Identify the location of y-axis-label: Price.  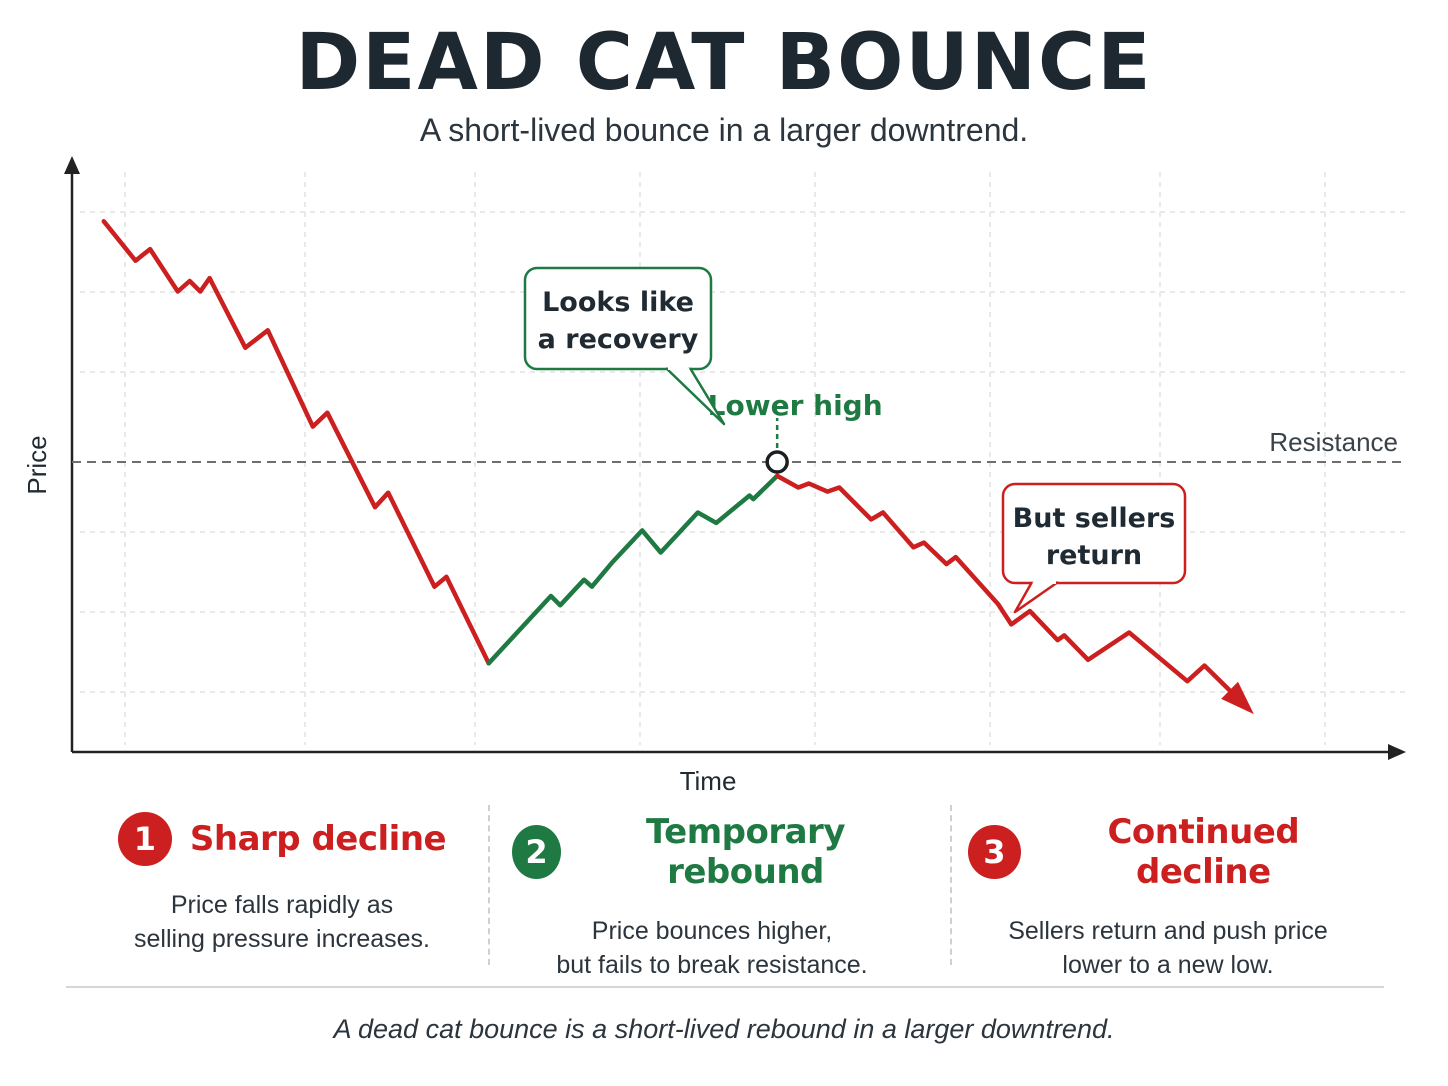
(37, 464).